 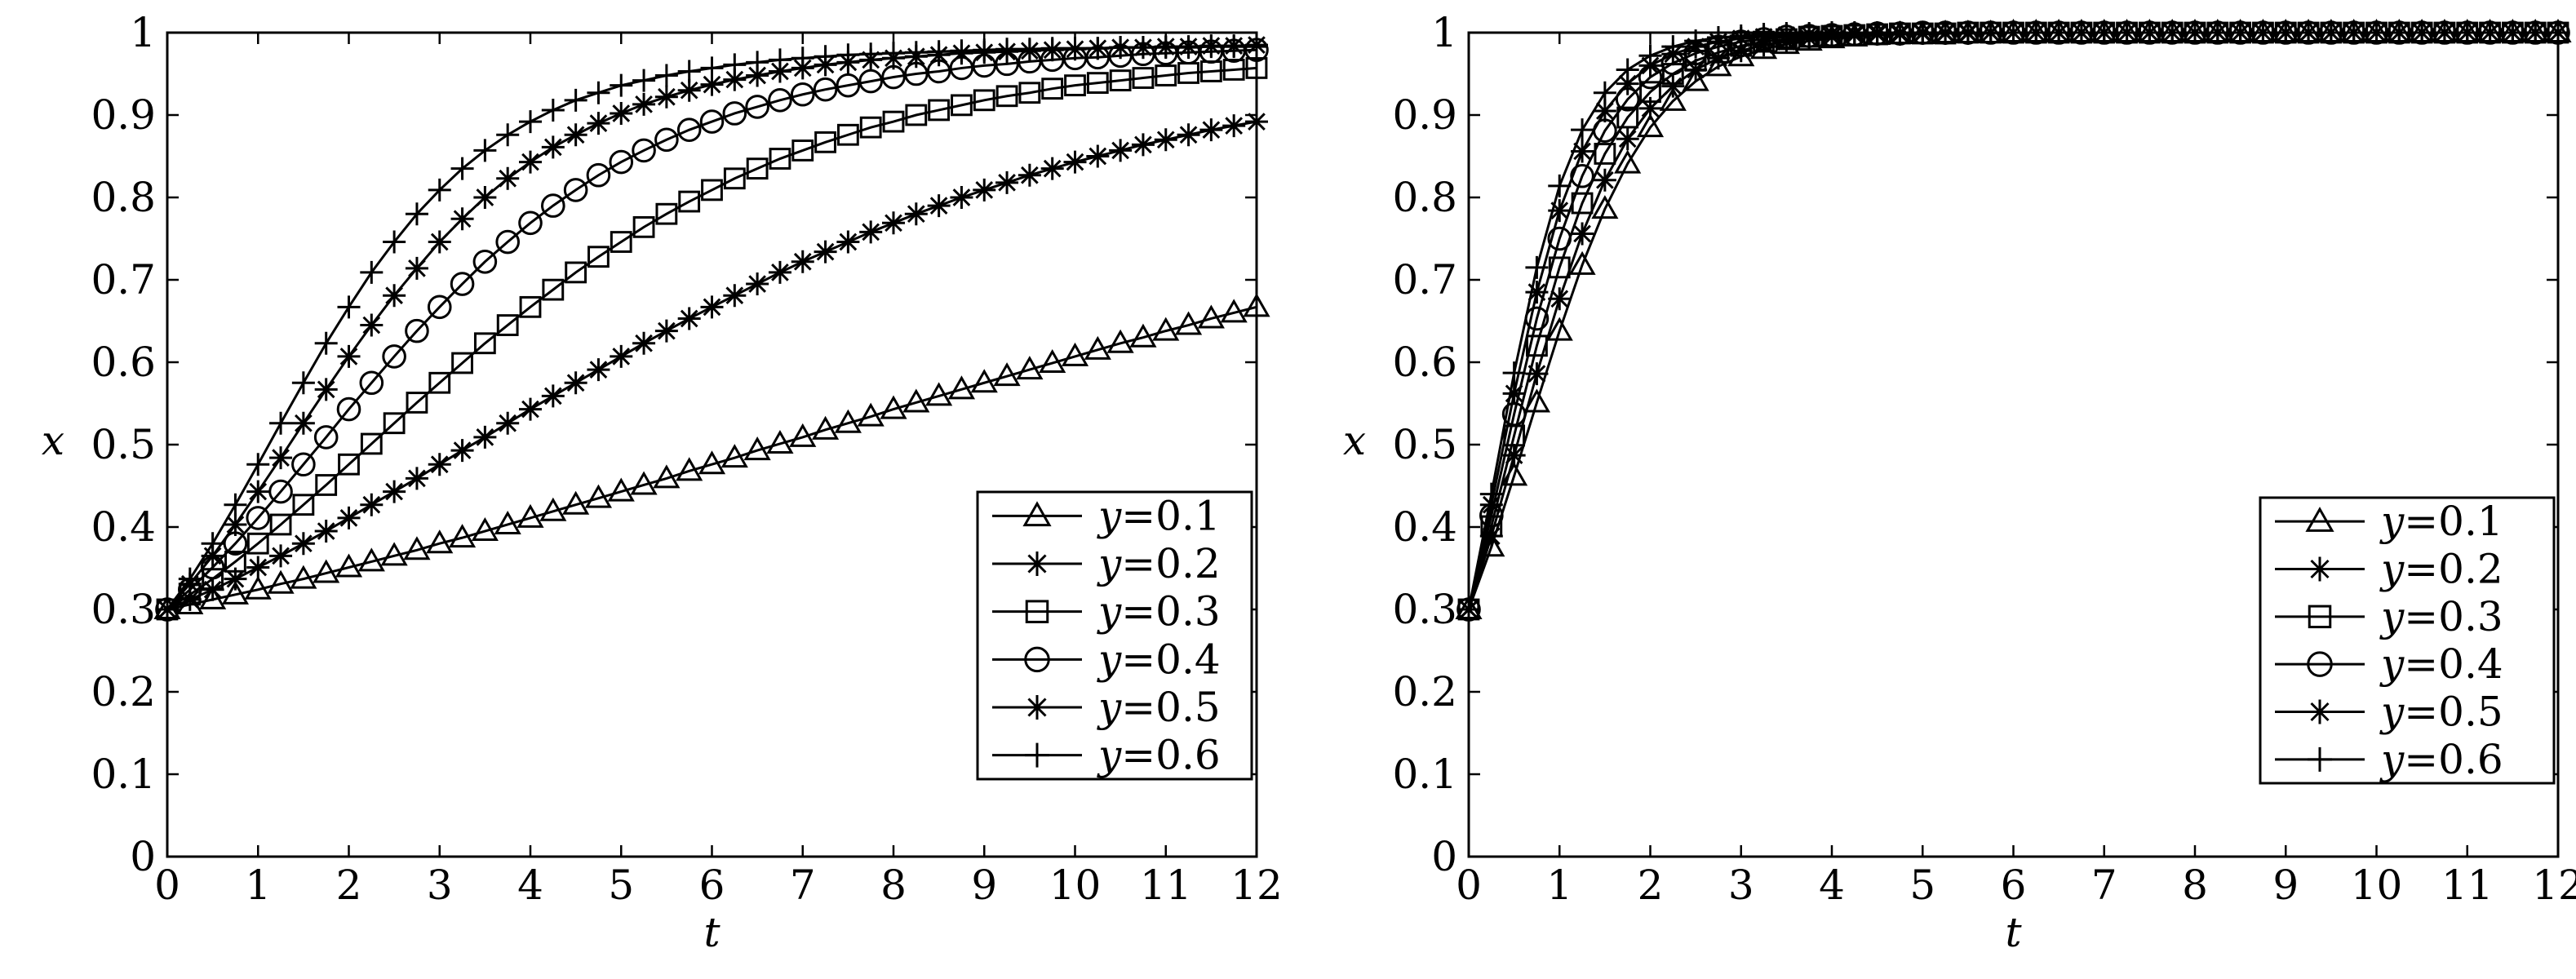 I want to click on legend: y=0.1y=0.2y=0.3y=0.4y=0.5y=0.6, so click(x=1114, y=635).